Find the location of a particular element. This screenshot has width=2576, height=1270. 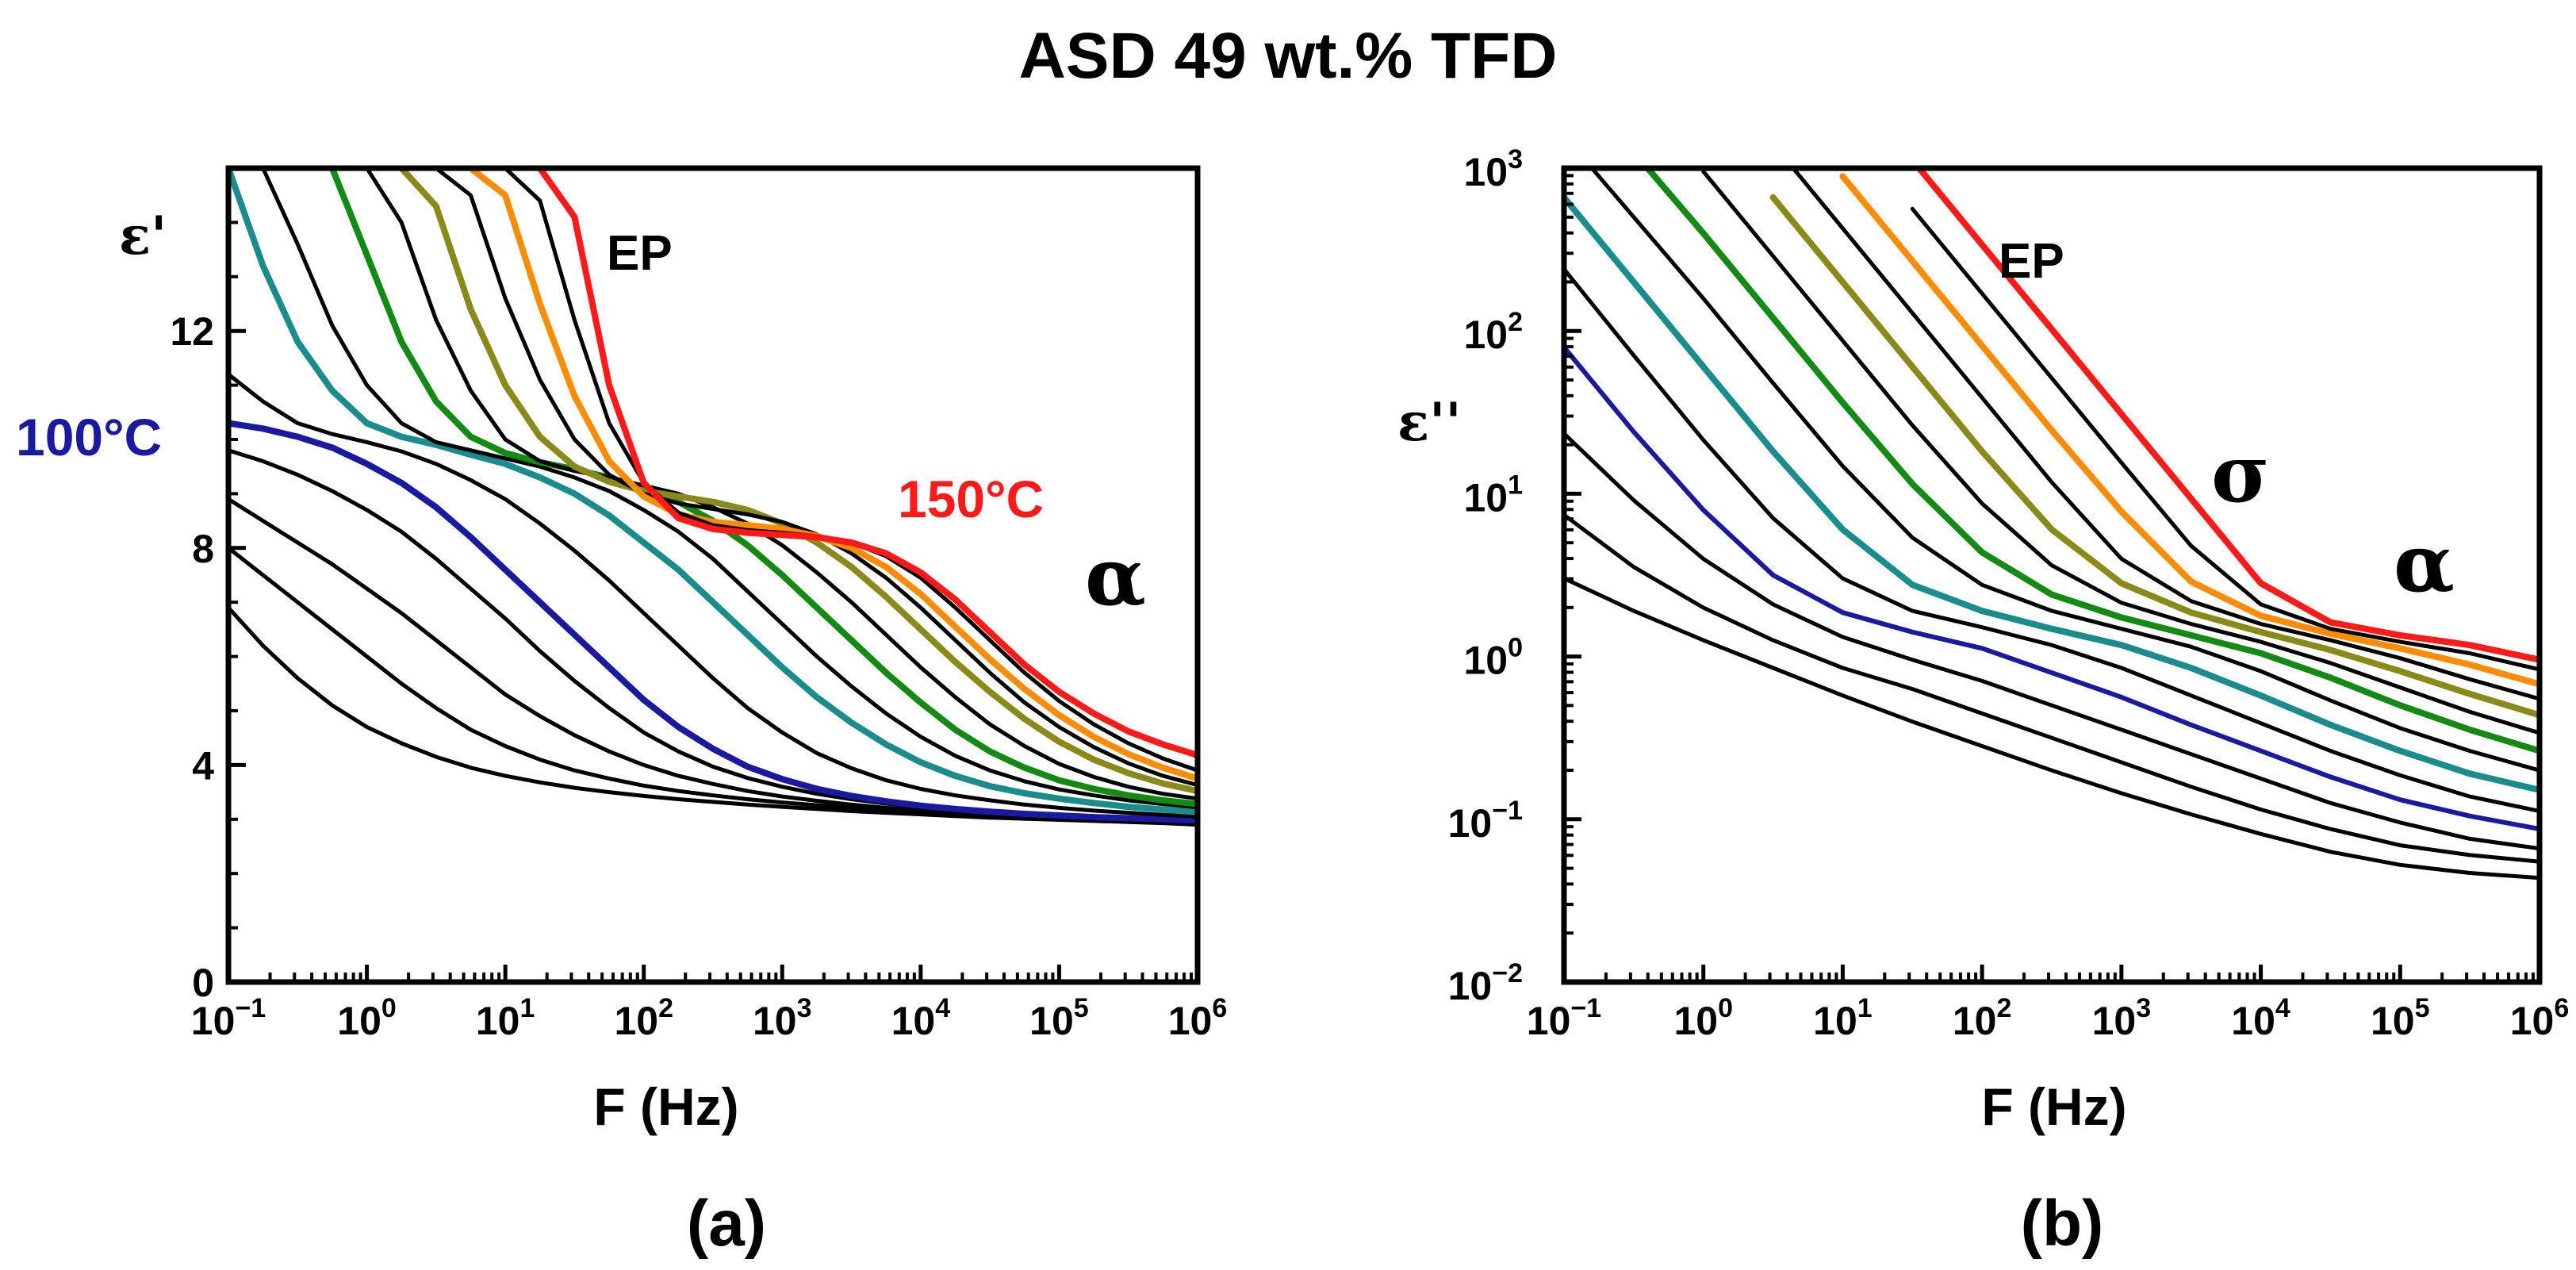

x-tick-label-a-exp: 2 is located at coordinates (666, 1008).